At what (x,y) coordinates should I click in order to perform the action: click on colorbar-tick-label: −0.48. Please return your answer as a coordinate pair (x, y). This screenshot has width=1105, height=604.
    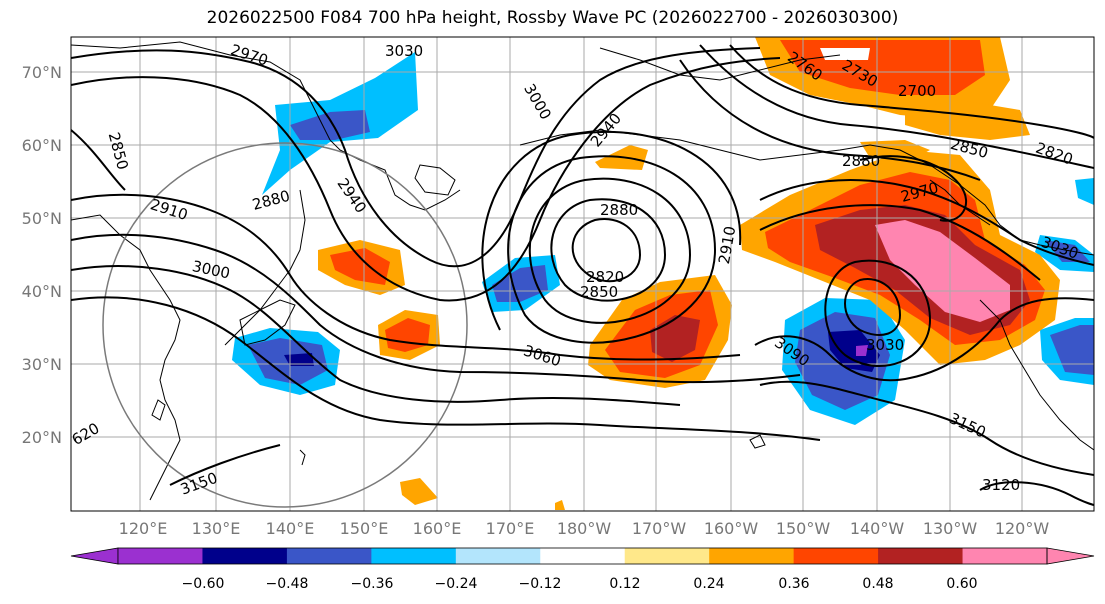
    Looking at the image, I should click on (287, 584).